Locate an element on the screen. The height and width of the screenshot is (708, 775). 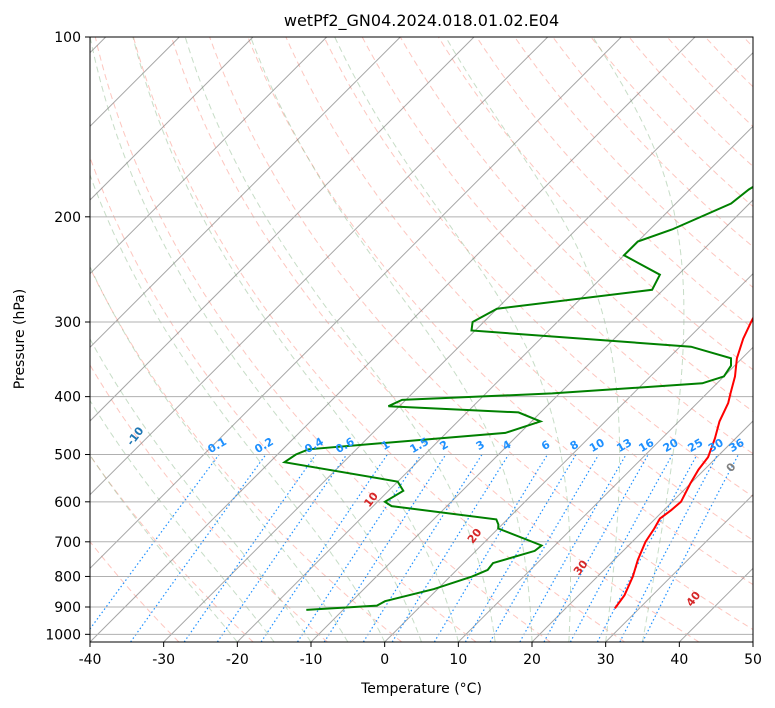
chart-title: wetPf2_GN04.2024.018.01.02.E04 is located at coordinates (421, 21).